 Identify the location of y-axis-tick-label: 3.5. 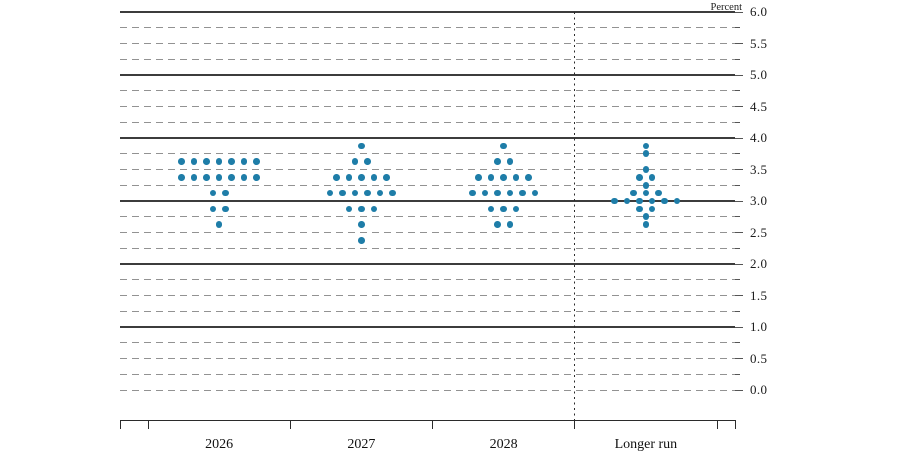
(759, 169).